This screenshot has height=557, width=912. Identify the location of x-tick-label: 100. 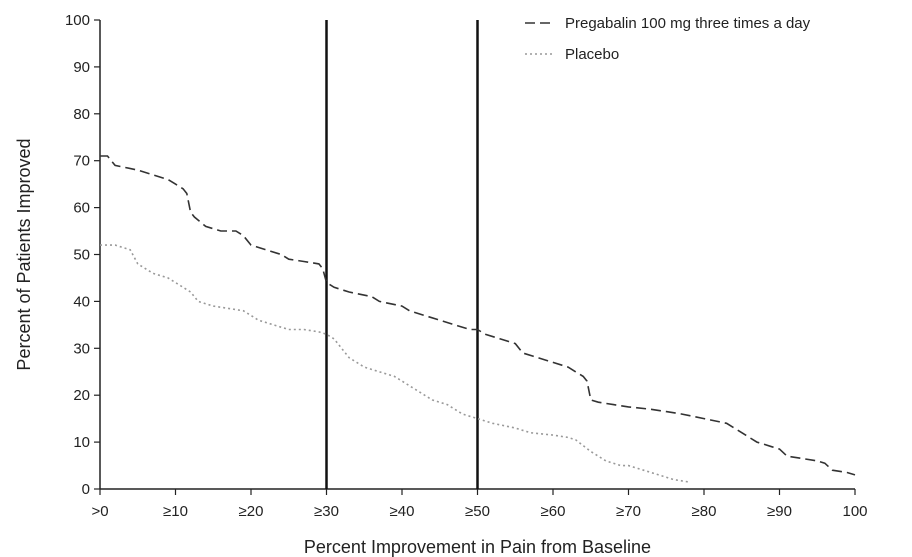
(854, 511).